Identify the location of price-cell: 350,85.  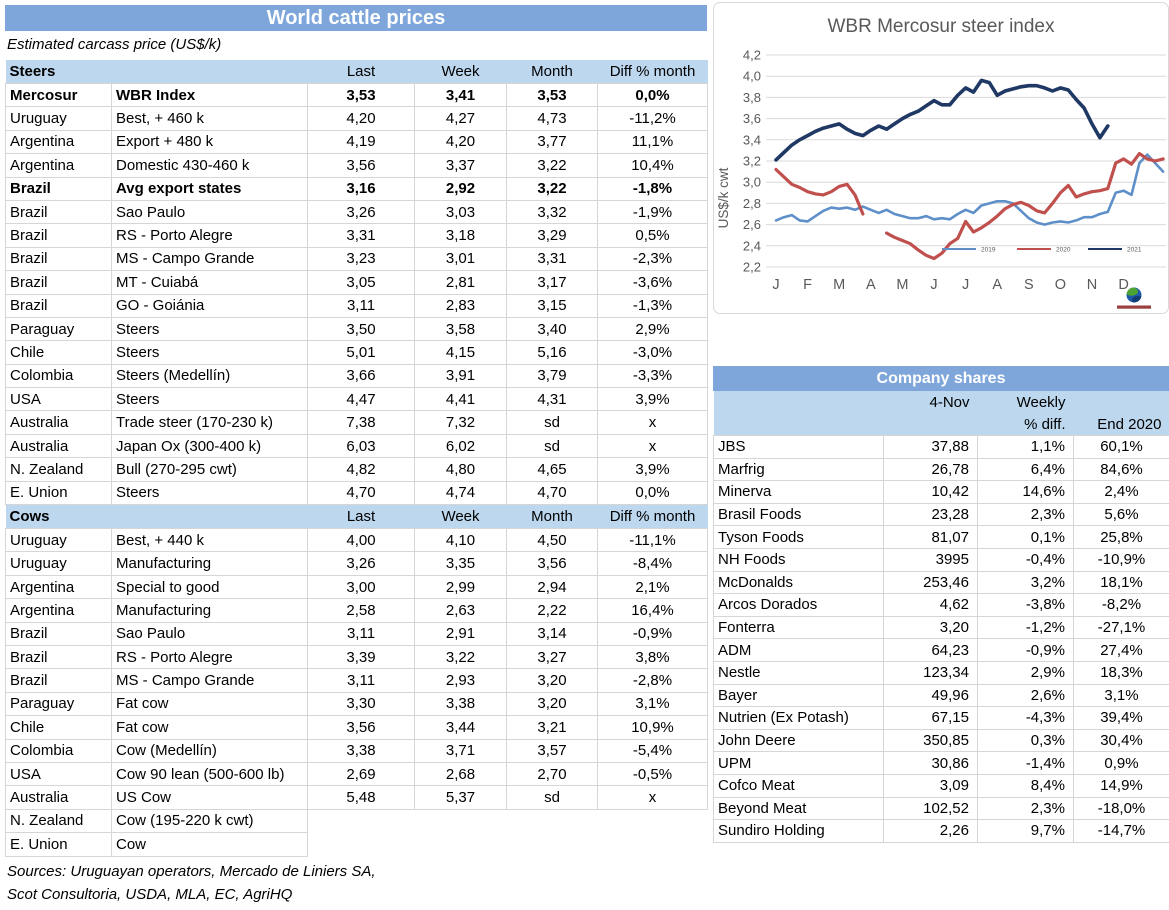
(930, 740).